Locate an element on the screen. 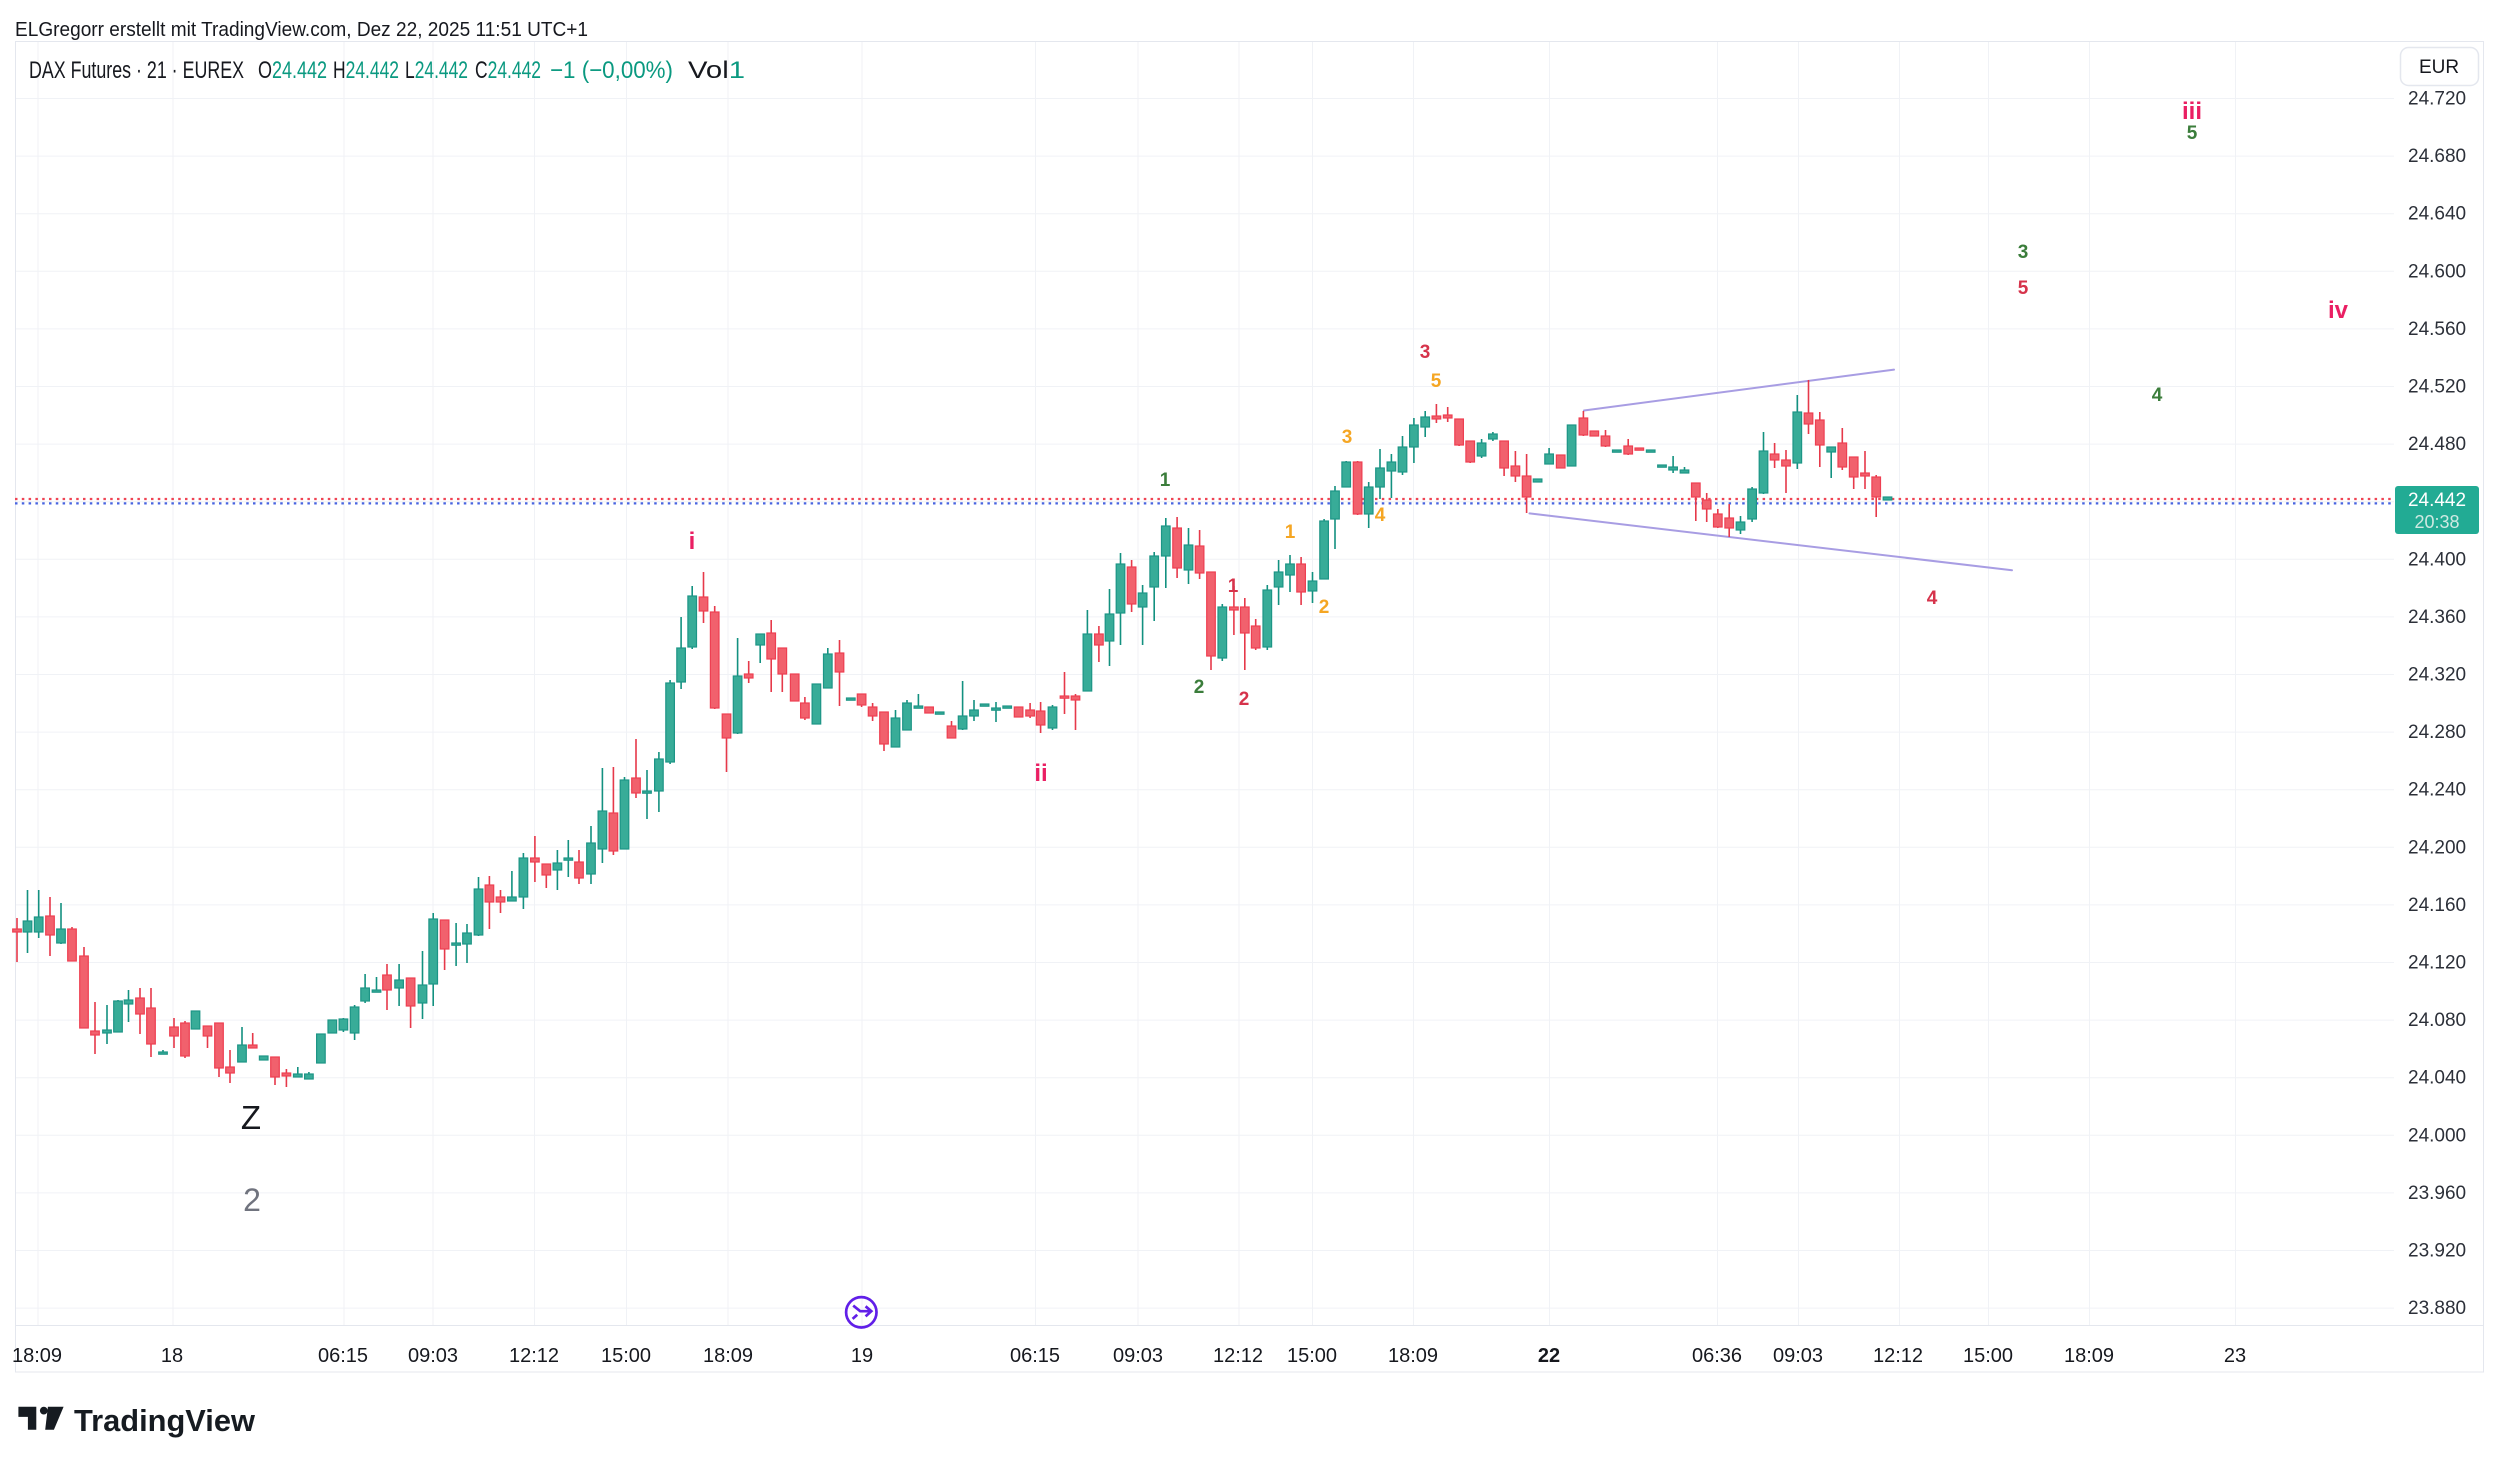 The width and height of the screenshot is (2500, 1465). svg-text: 24.200 is located at coordinates (2437, 847).